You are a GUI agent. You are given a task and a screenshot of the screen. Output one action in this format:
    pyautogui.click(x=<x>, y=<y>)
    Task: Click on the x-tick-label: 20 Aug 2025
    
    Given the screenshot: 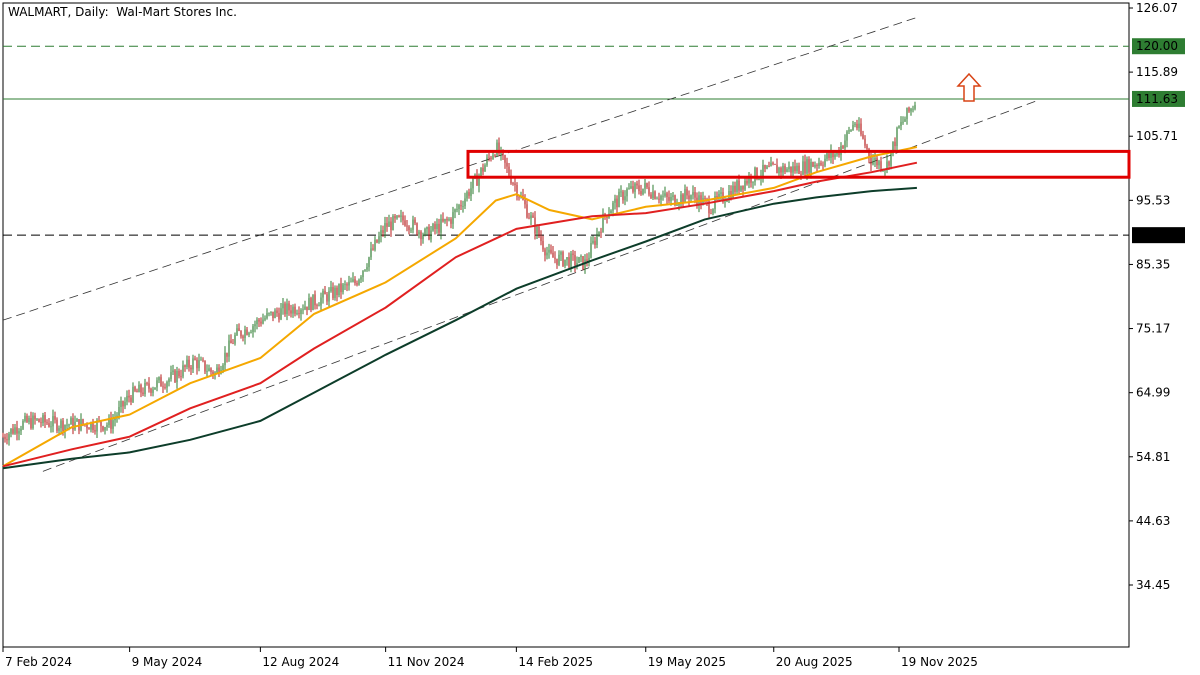 What is the action you would take?
    pyautogui.click(x=814, y=662)
    